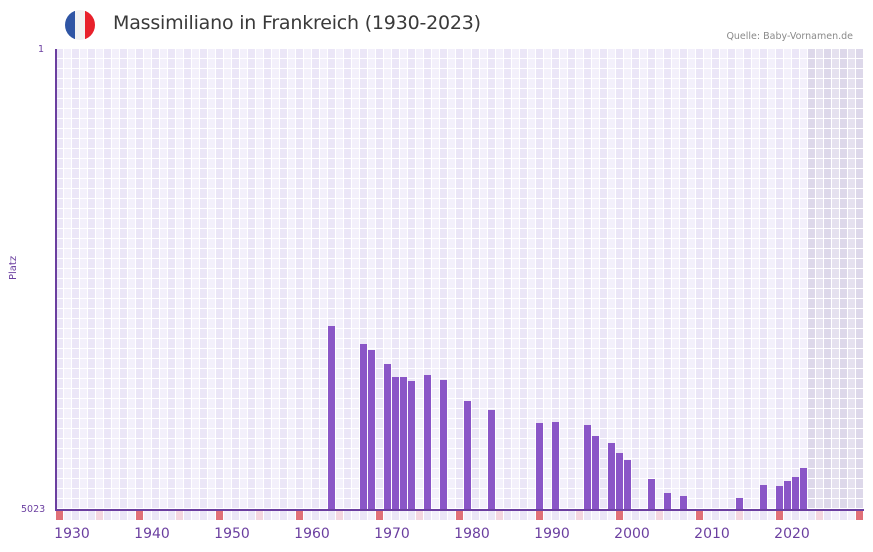 This screenshot has height=552, width=873. Describe the element at coordinates (619, 481) in the screenshot. I see `bar-1998` at that location.